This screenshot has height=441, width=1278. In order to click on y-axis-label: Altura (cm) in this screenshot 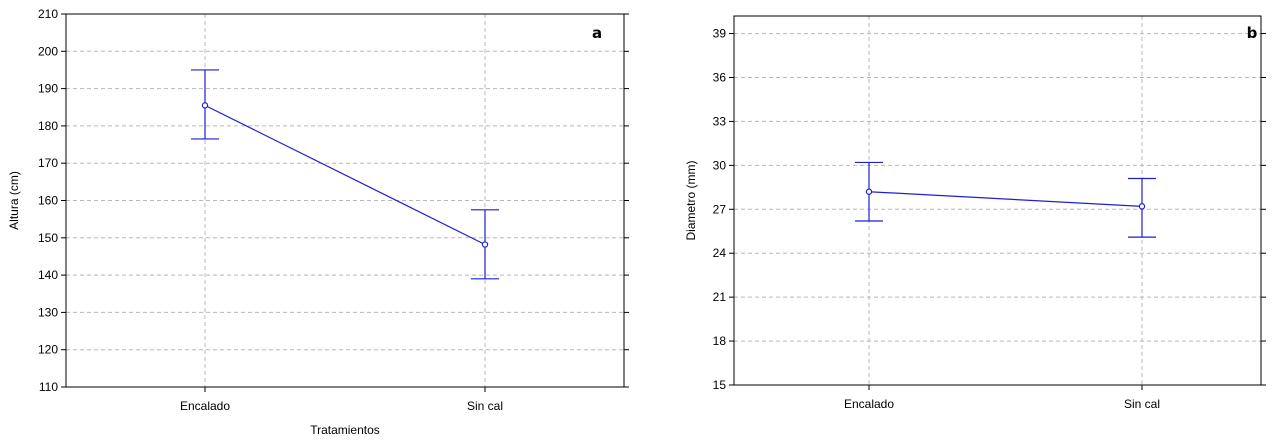, I will do `click(14, 200)`.